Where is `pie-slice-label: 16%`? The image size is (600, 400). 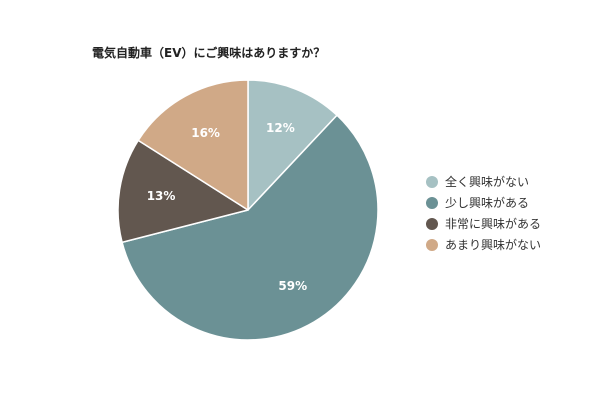
pie-slice-label: 16% is located at coordinates (205, 133).